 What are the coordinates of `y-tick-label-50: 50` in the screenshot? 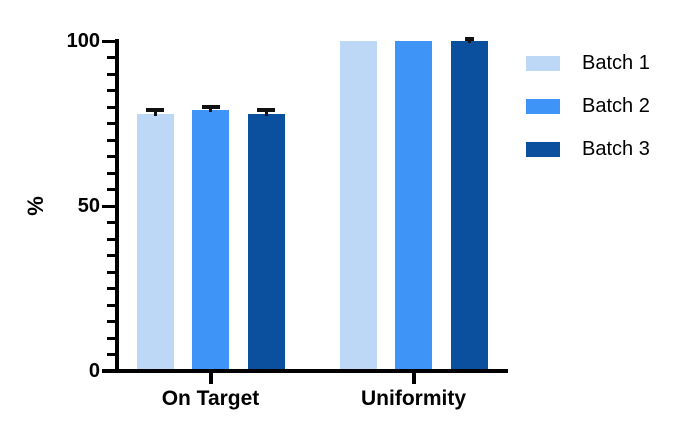 It's located at (88, 206).